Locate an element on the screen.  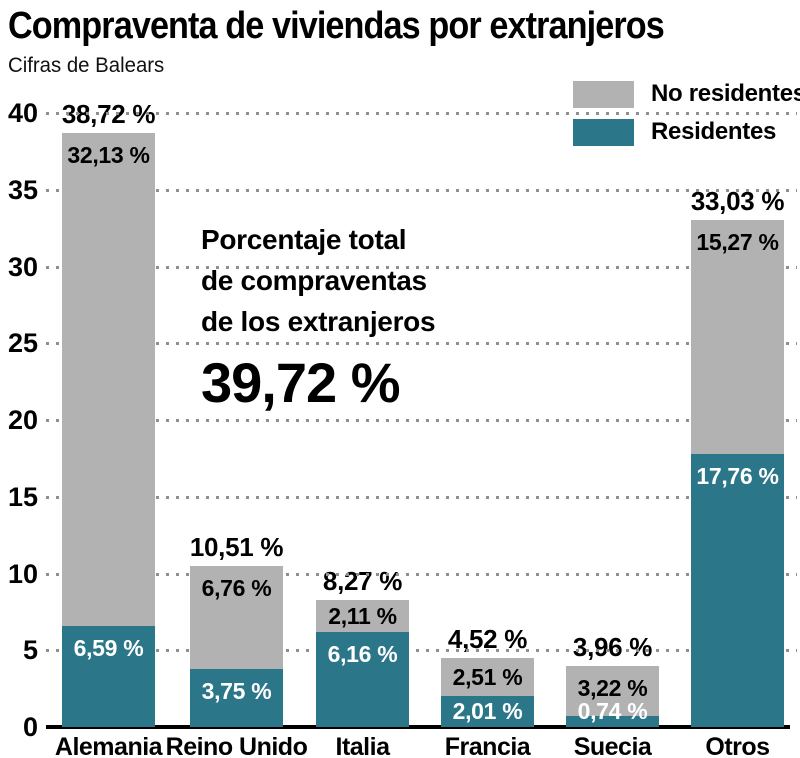
y-axis-label-40: 40 is located at coordinates (22, 113).